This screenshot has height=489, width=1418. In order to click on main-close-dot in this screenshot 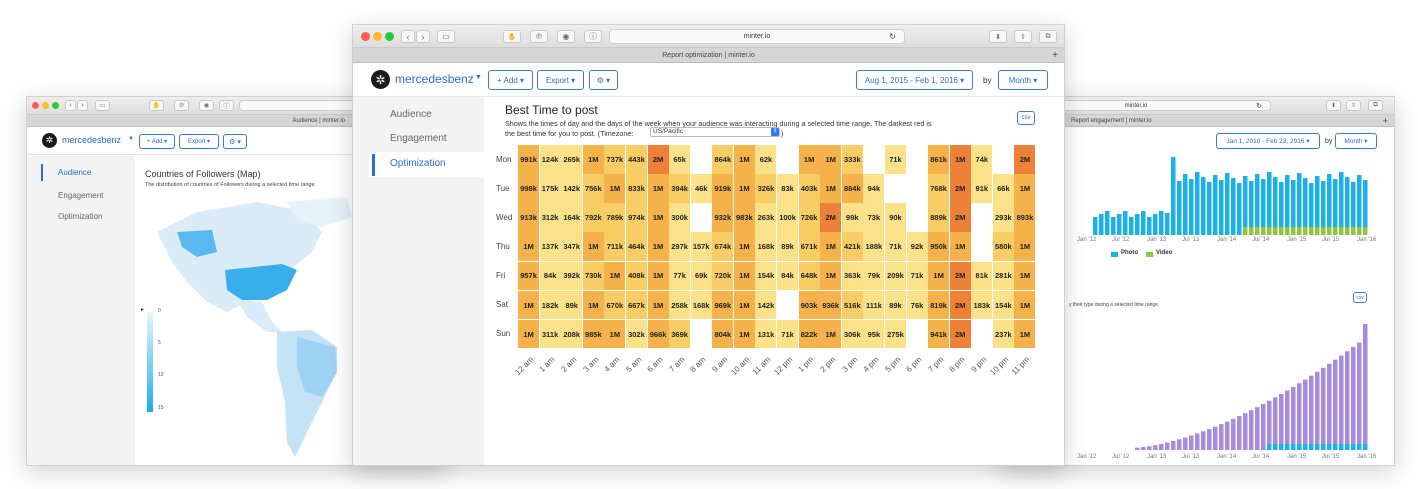, I will do `click(365, 36)`.